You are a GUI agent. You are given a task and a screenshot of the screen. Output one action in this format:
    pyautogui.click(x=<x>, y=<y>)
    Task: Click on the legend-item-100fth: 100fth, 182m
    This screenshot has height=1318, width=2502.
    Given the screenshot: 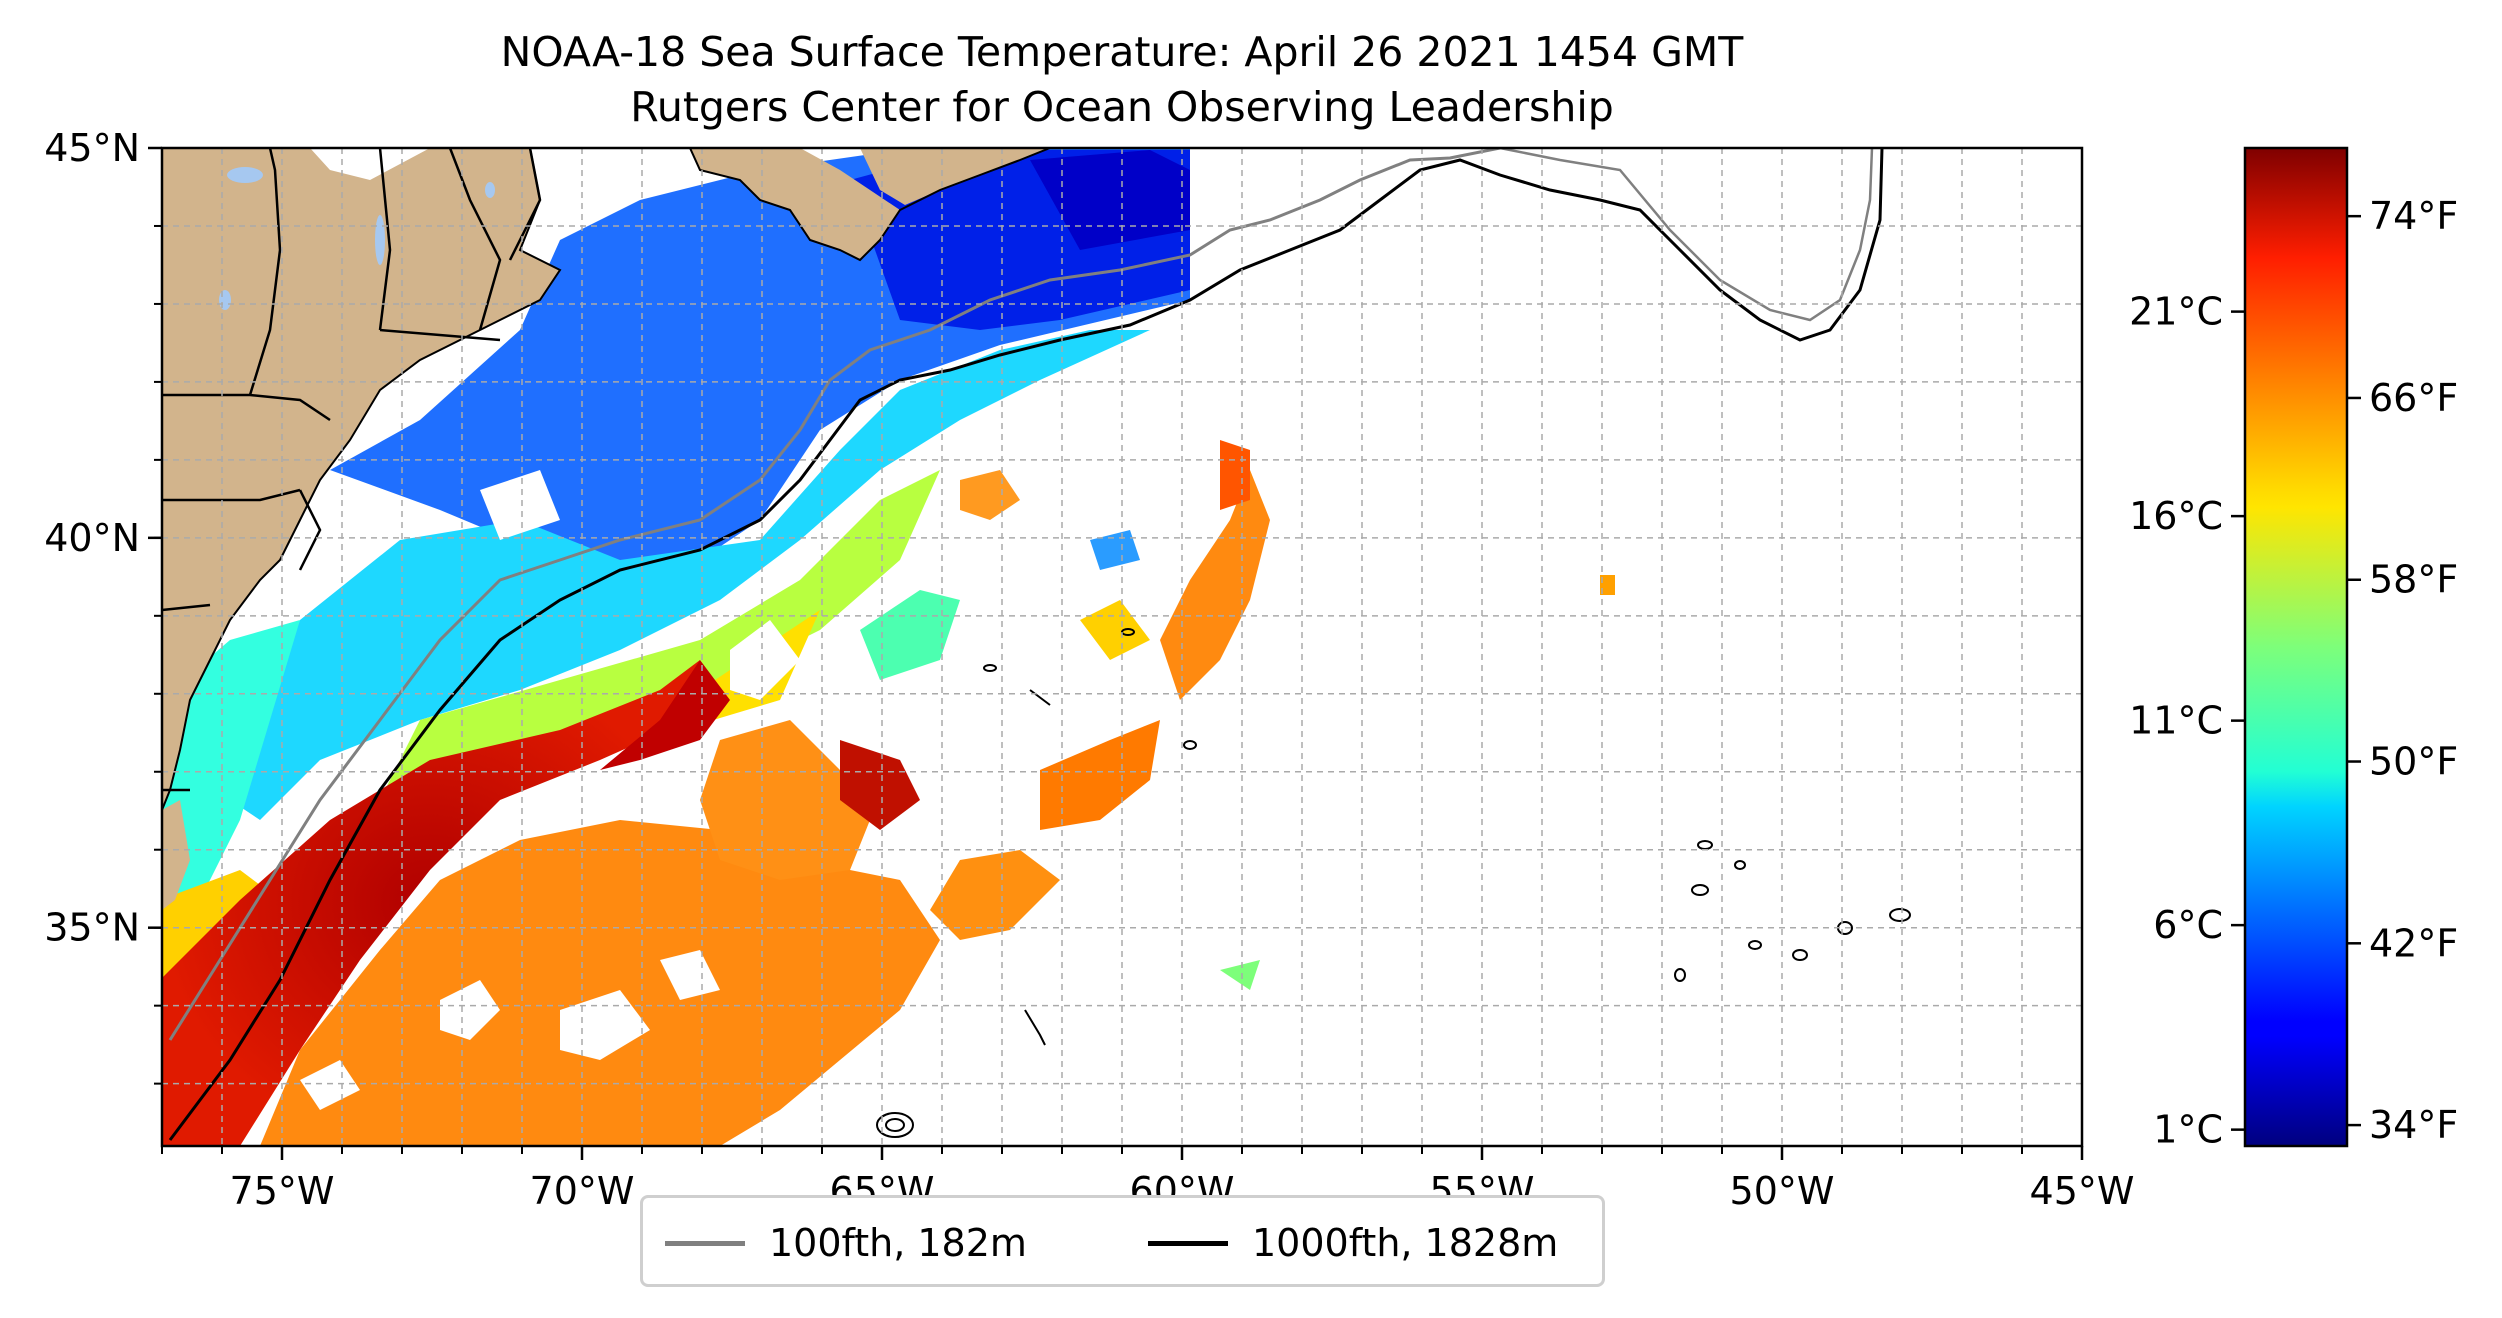 What is the action you would take?
    pyautogui.click(x=846, y=1243)
    